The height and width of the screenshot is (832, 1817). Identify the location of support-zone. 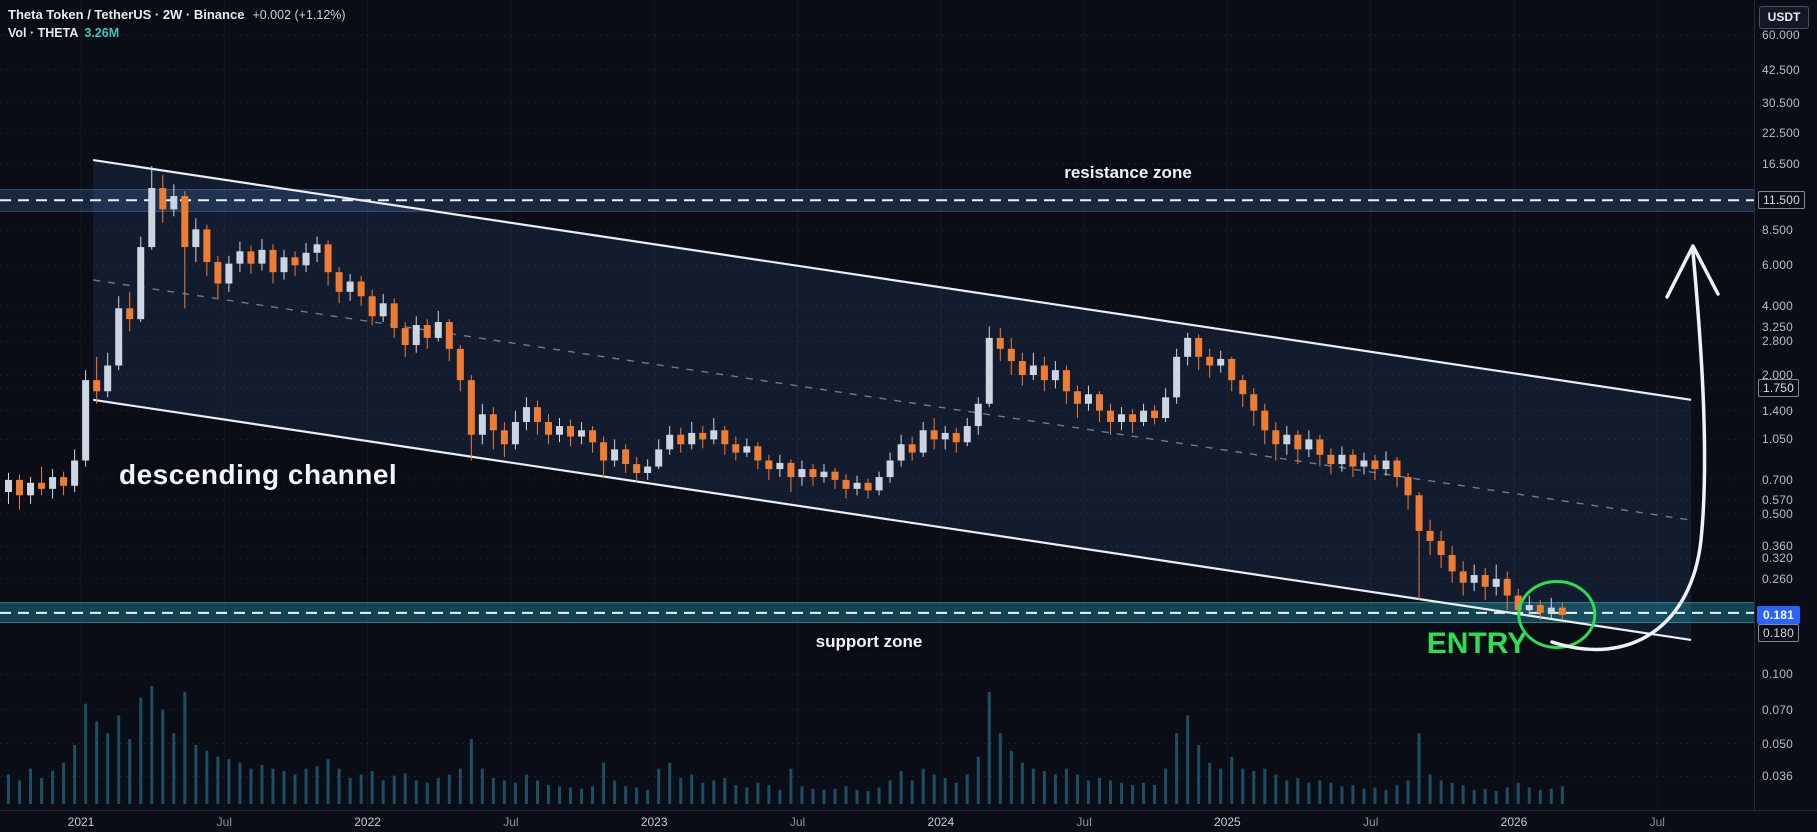
(877, 612).